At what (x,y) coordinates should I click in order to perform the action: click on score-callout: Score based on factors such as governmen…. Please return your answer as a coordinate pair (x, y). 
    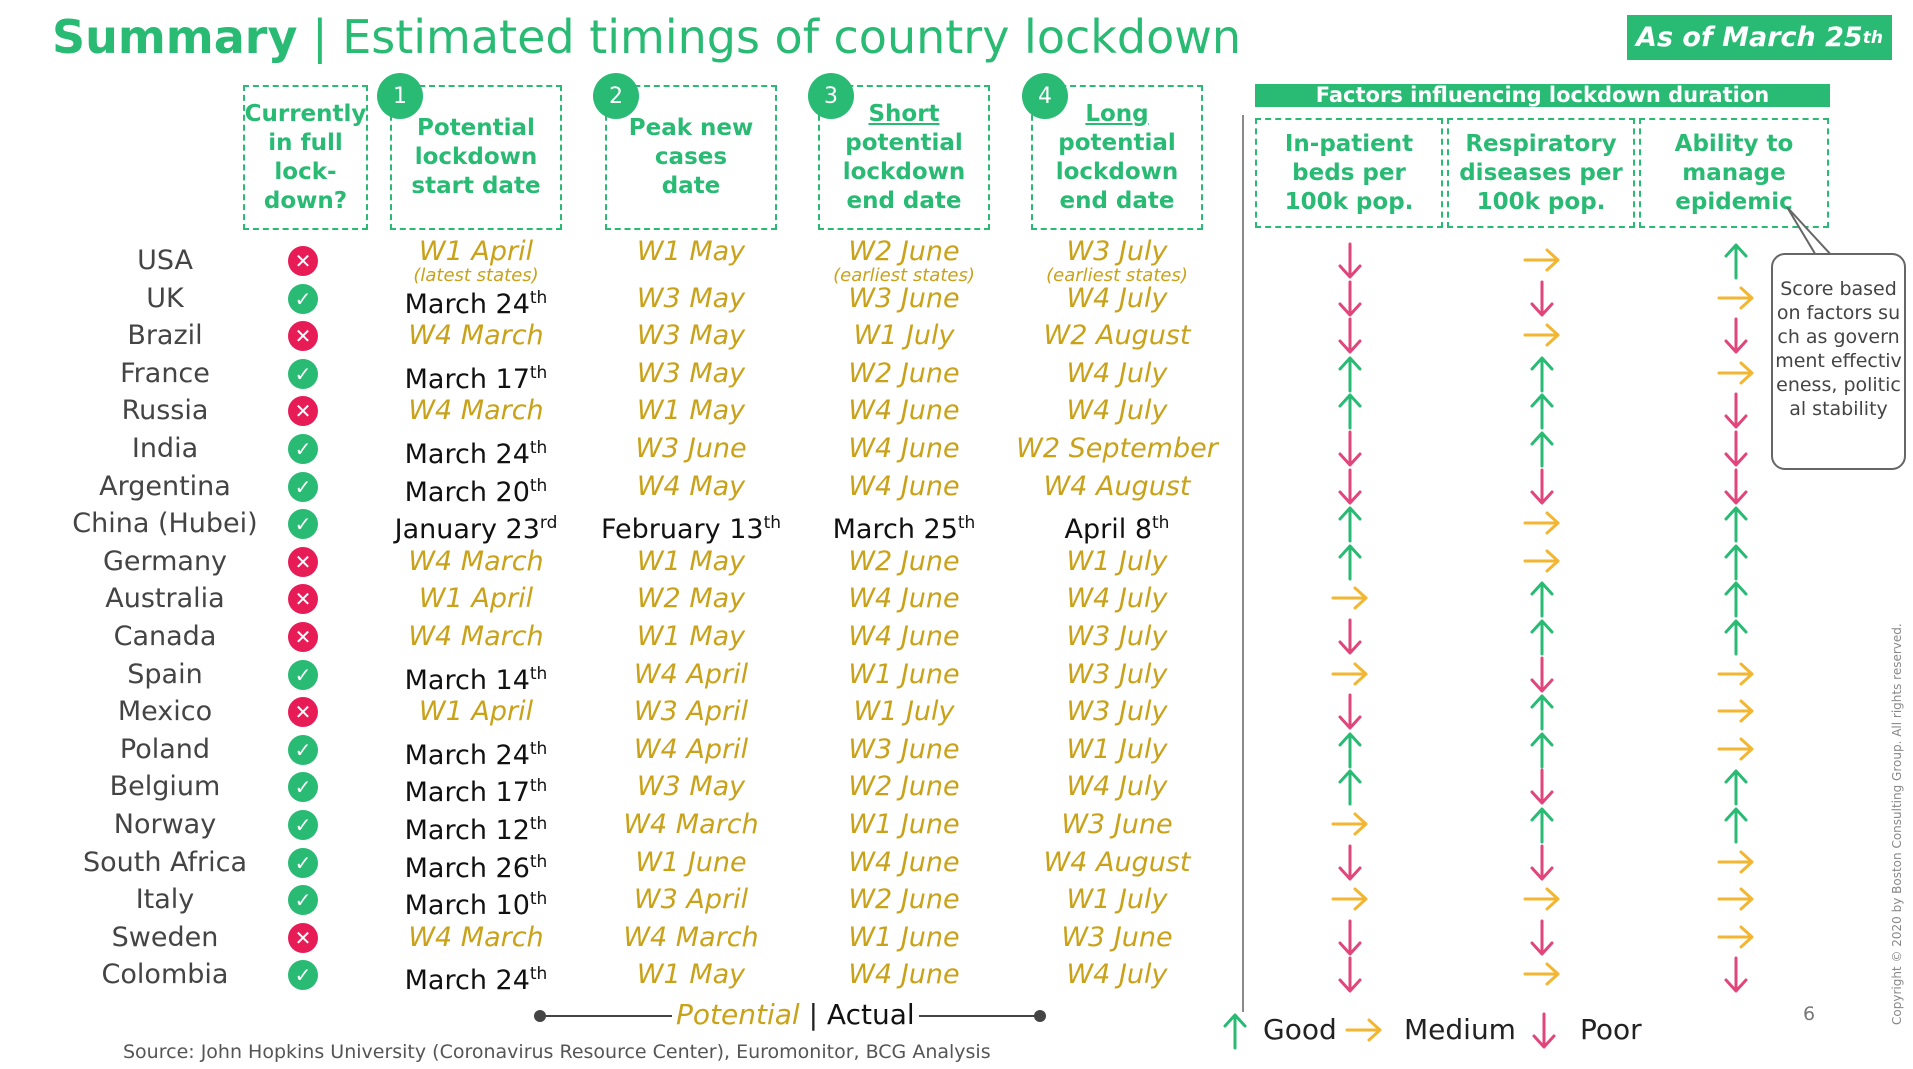
    Looking at the image, I should click on (1838, 361).